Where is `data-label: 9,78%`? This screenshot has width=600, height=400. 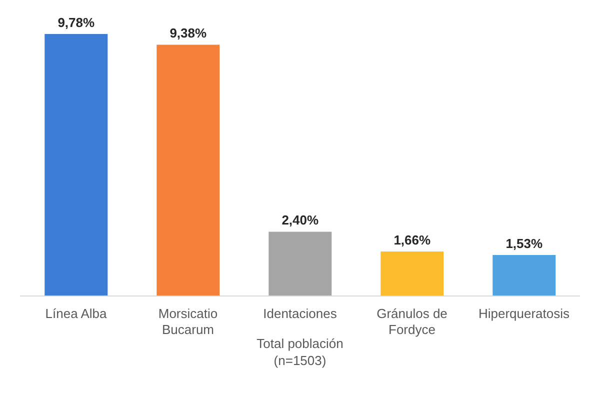 data-label: 9,78% is located at coordinates (77, 22).